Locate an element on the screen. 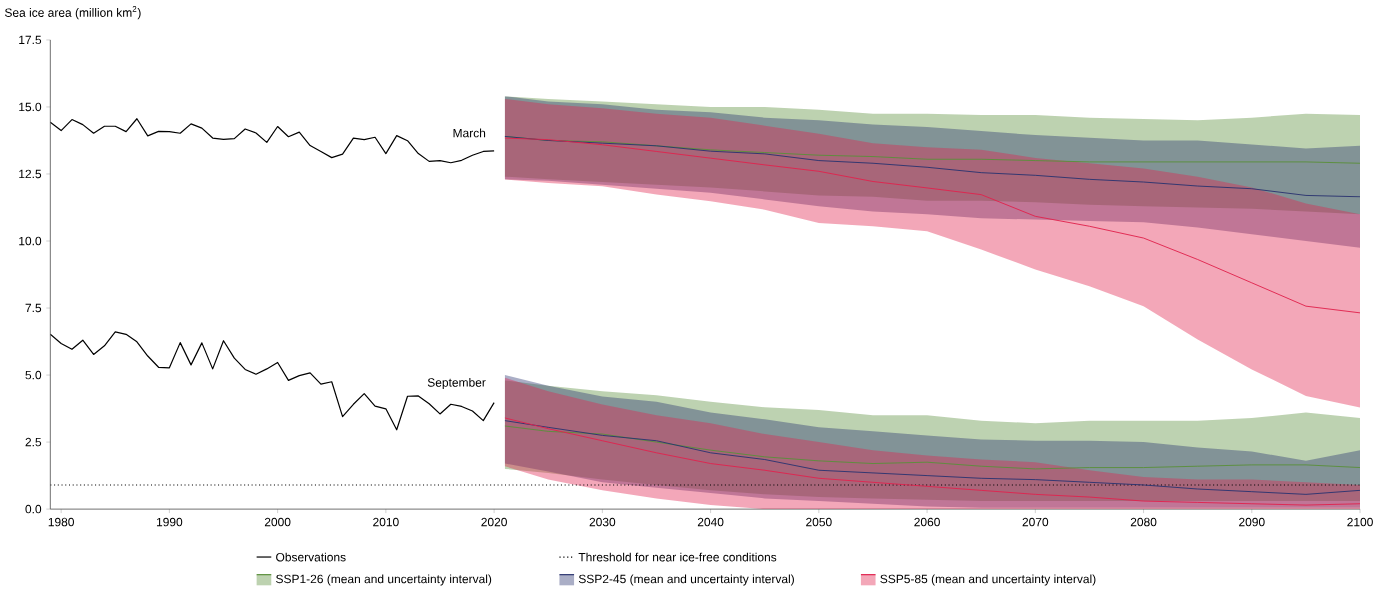  legend-label: Threshold for near ice-free conditions is located at coordinates (677, 557).